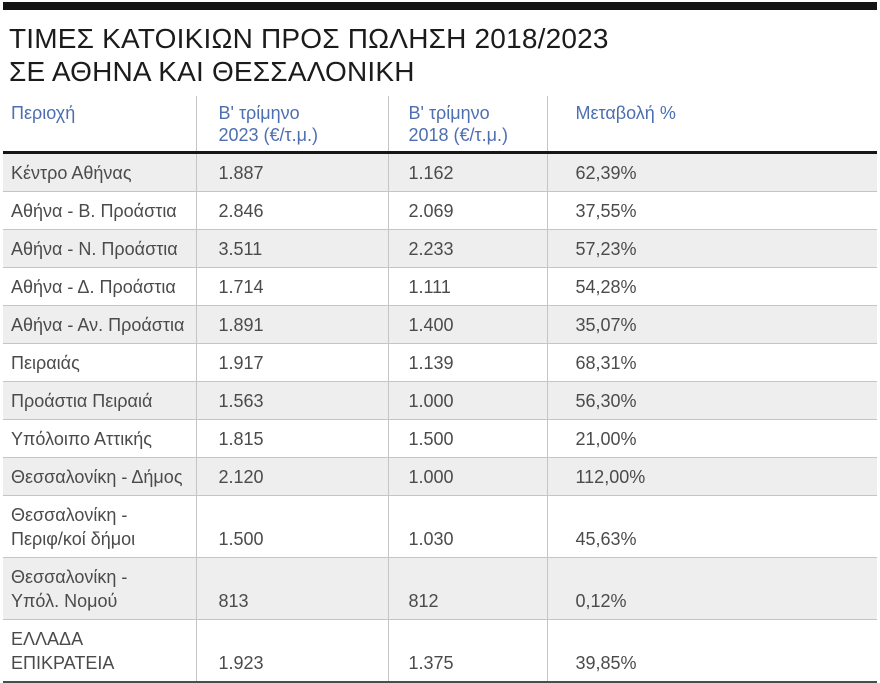  Describe the element at coordinates (467, 362) in the screenshot. I see `price-2018-cell: 1.139` at that location.